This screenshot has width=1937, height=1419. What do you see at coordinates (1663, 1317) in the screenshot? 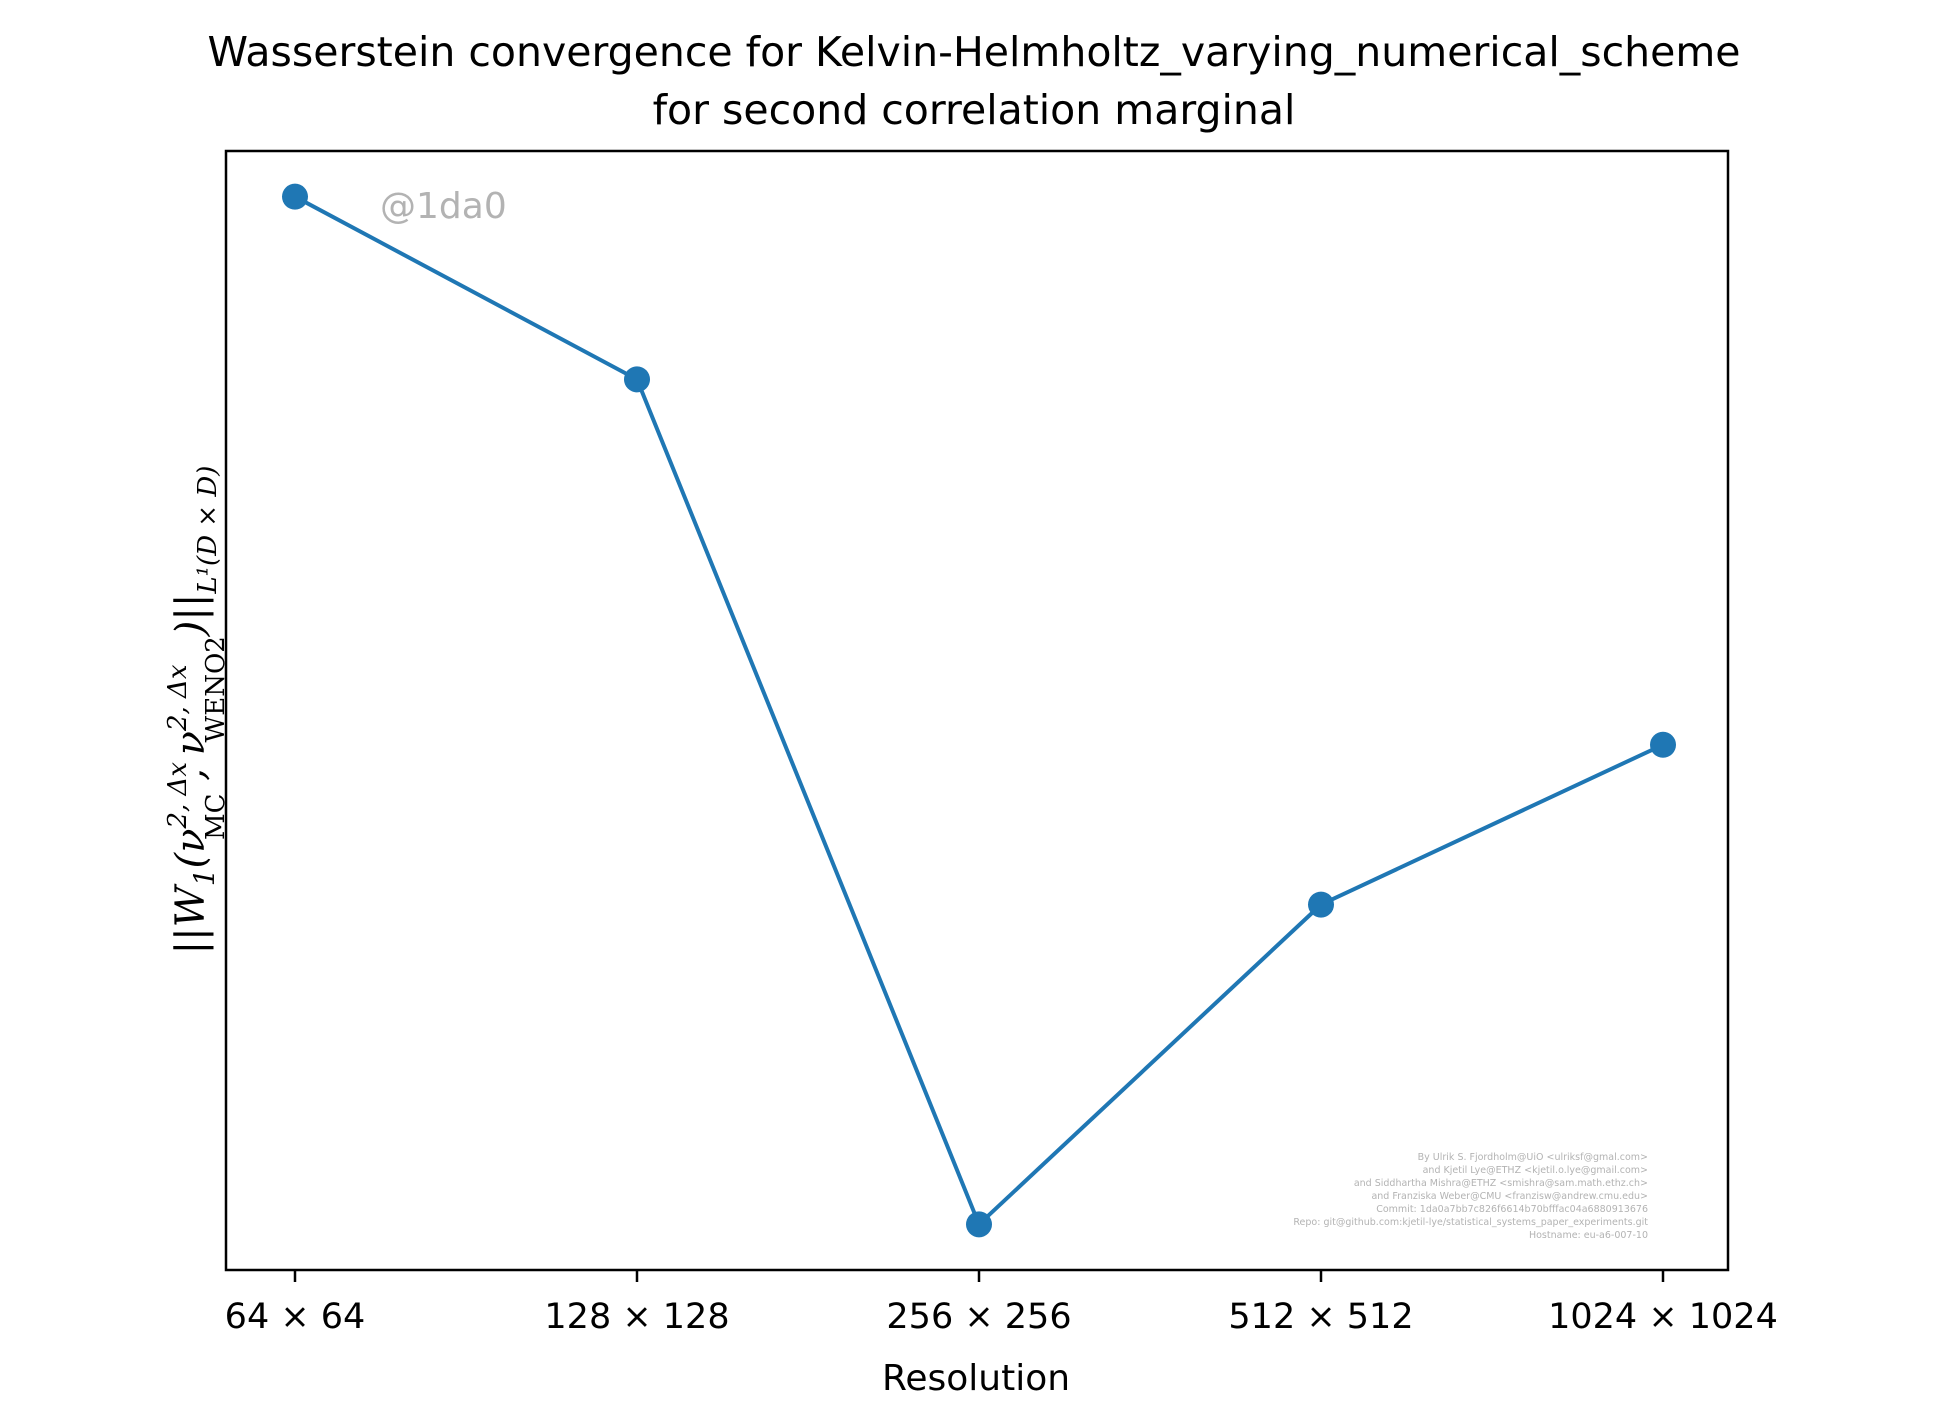
I see `x-tick-label: 1024 × 1024` at bounding box center [1663, 1317].